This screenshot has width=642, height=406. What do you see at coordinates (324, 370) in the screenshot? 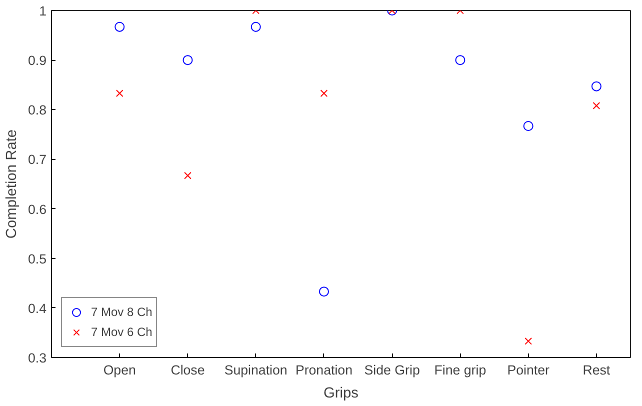
I see `x-tick-label: Pronation` at bounding box center [324, 370].